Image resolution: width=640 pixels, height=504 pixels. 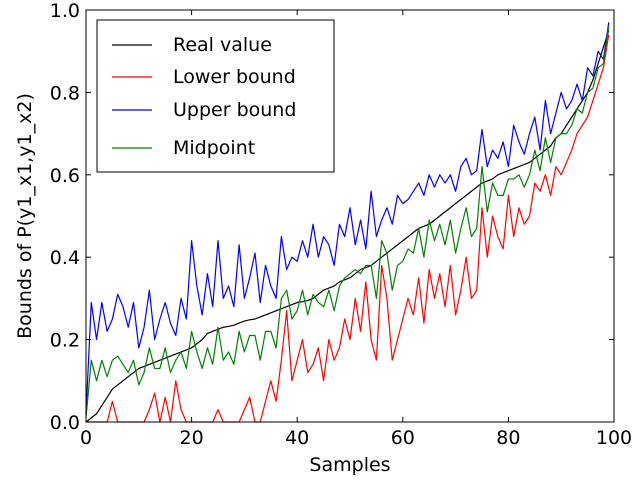 I want to click on legend-label-real-value: Real value, so click(x=222, y=45).